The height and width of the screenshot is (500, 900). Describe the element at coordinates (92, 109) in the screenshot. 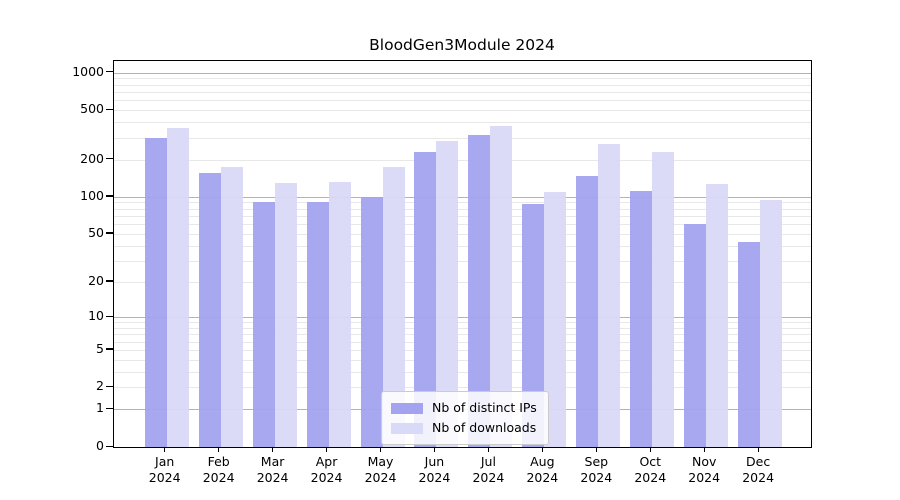

I see `y-tick-label: 500` at that location.